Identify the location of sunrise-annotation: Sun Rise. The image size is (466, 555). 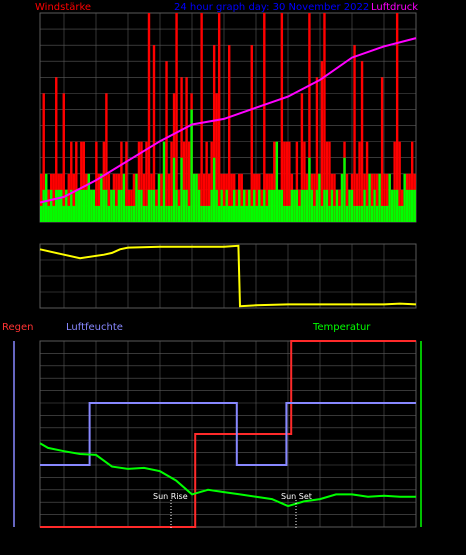
(170, 496).